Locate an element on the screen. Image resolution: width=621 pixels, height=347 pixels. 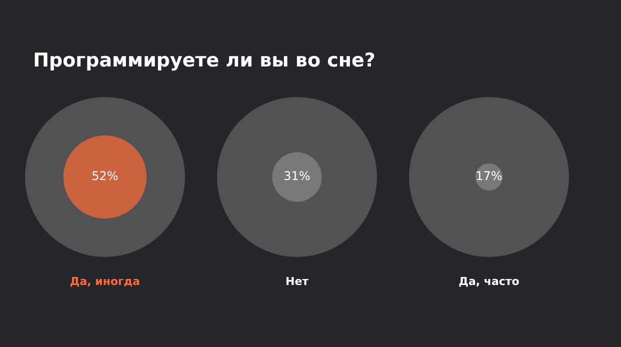
data-label: 52% is located at coordinates (105, 176).